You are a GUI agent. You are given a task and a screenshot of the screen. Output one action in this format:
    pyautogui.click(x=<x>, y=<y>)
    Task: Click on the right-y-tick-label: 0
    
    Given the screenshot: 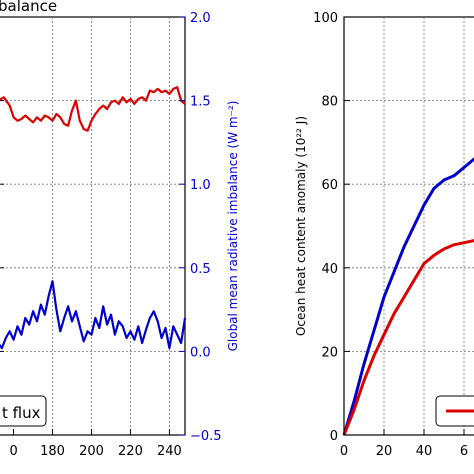 What is the action you would take?
    pyautogui.click(x=334, y=436)
    